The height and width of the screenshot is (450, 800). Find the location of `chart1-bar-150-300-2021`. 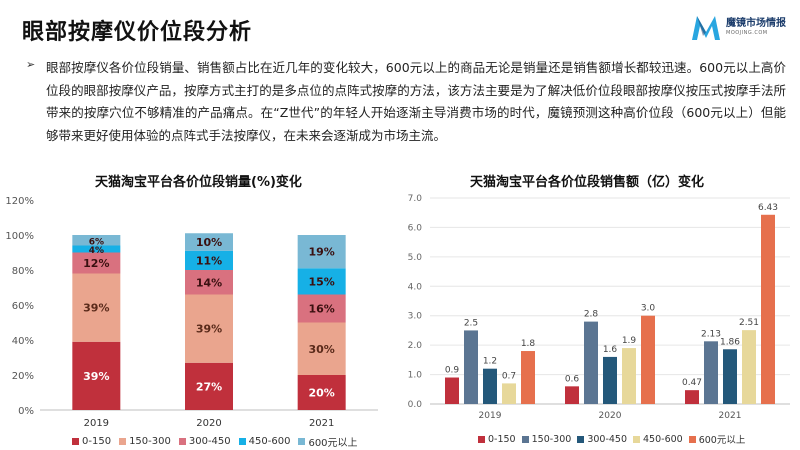

chart1-bar-150-300-2021 is located at coordinates (321, 348).